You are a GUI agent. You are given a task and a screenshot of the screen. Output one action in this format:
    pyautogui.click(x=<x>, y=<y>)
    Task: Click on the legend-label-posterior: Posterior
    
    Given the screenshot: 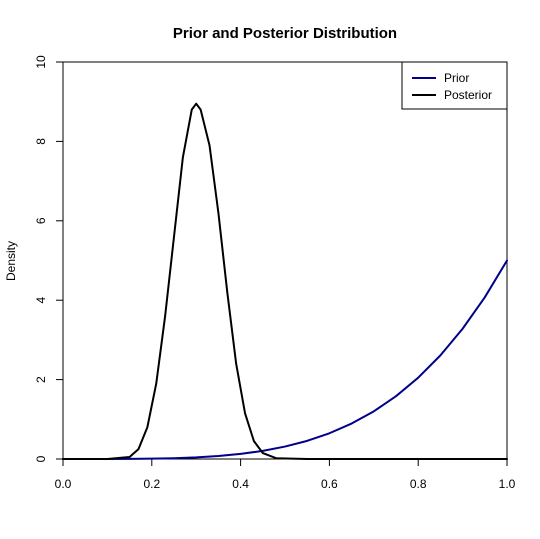 What is the action you would take?
    pyautogui.click(x=468, y=95)
    